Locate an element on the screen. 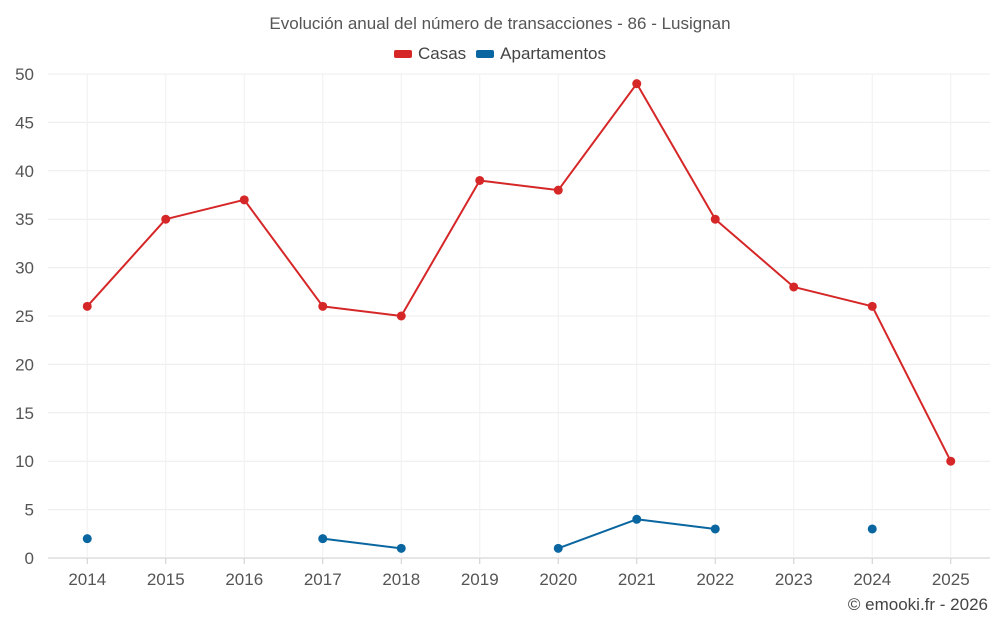  data-point-casas-2017 is located at coordinates (323, 306).